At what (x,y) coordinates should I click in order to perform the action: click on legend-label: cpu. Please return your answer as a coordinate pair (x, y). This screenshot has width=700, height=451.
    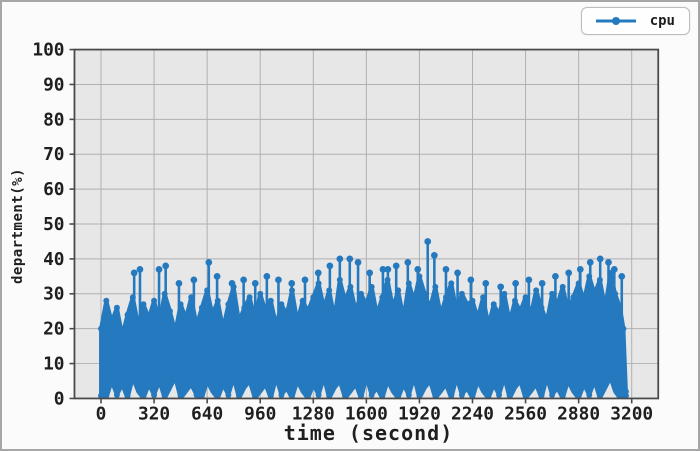
    Looking at the image, I should click on (662, 21).